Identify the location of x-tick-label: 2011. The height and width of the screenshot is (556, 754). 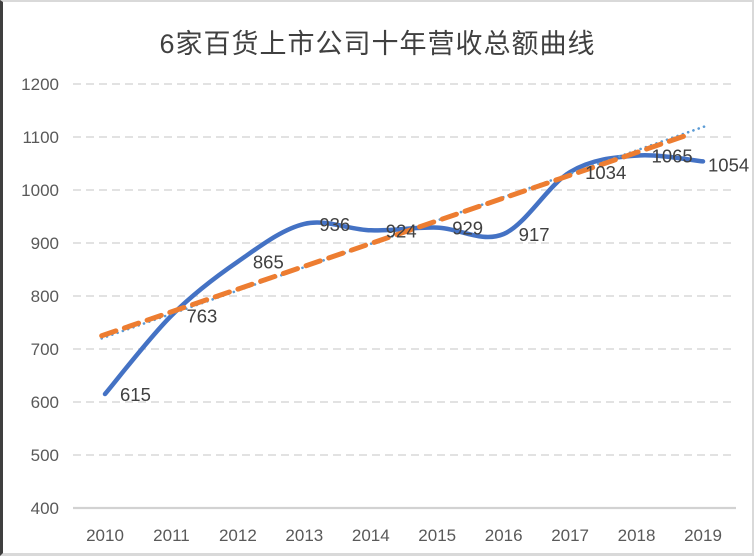
(171, 535).